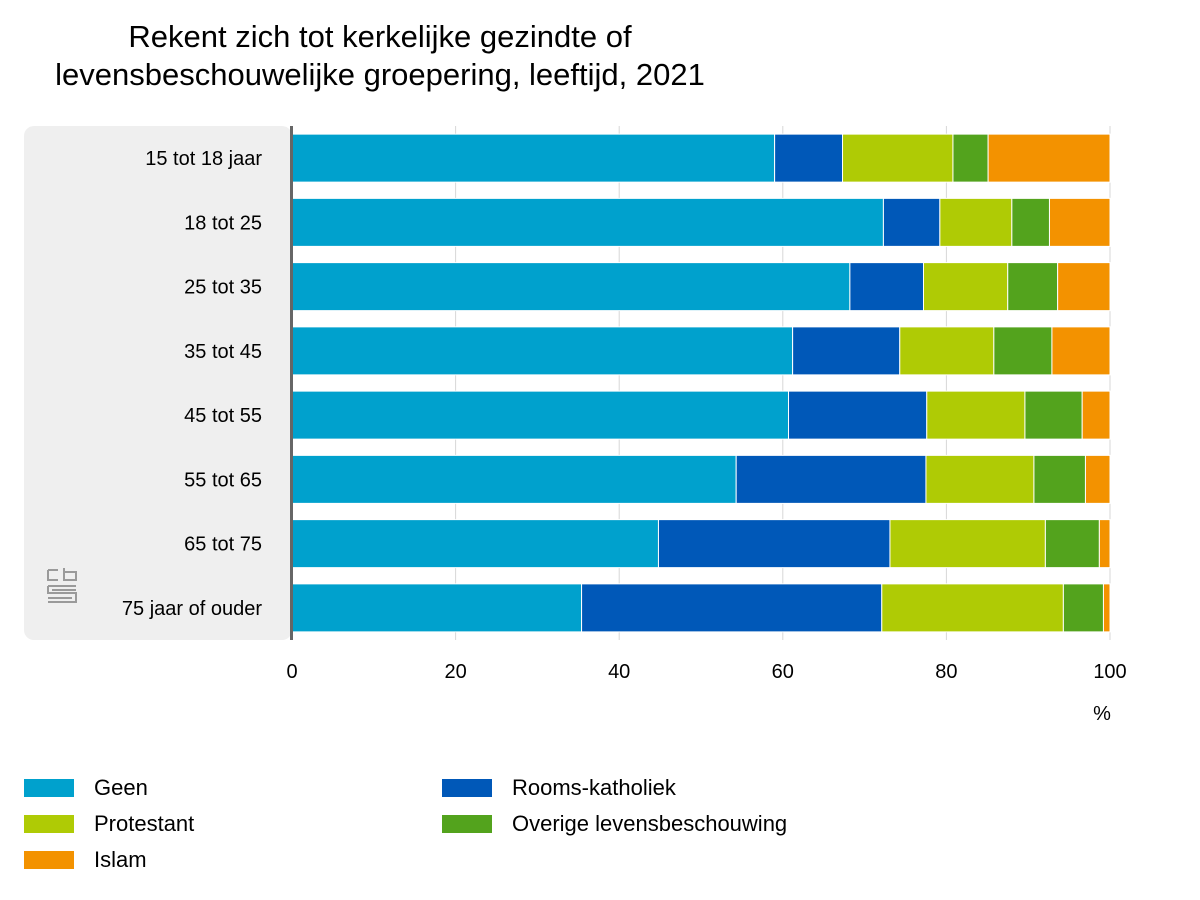  Describe the element at coordinates (223, 545) in the screenshot. I see `category-label-65-tot-75: 65 tot 75` at that location.